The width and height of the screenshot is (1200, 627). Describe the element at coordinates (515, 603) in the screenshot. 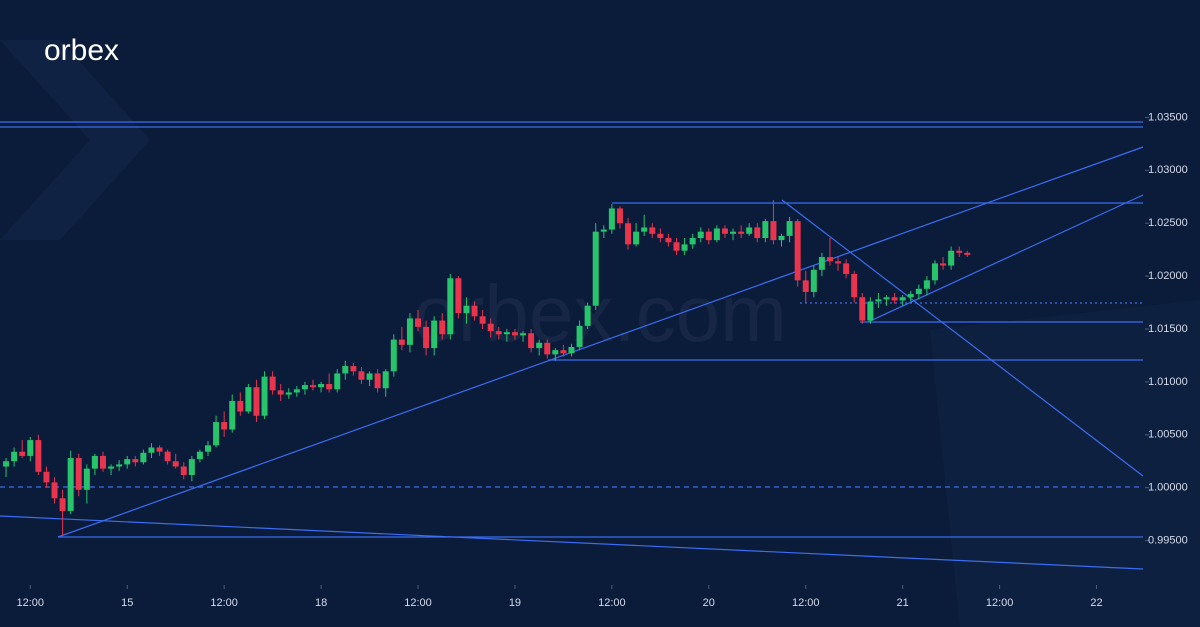

I see `x-tick-label: 19` at that location.